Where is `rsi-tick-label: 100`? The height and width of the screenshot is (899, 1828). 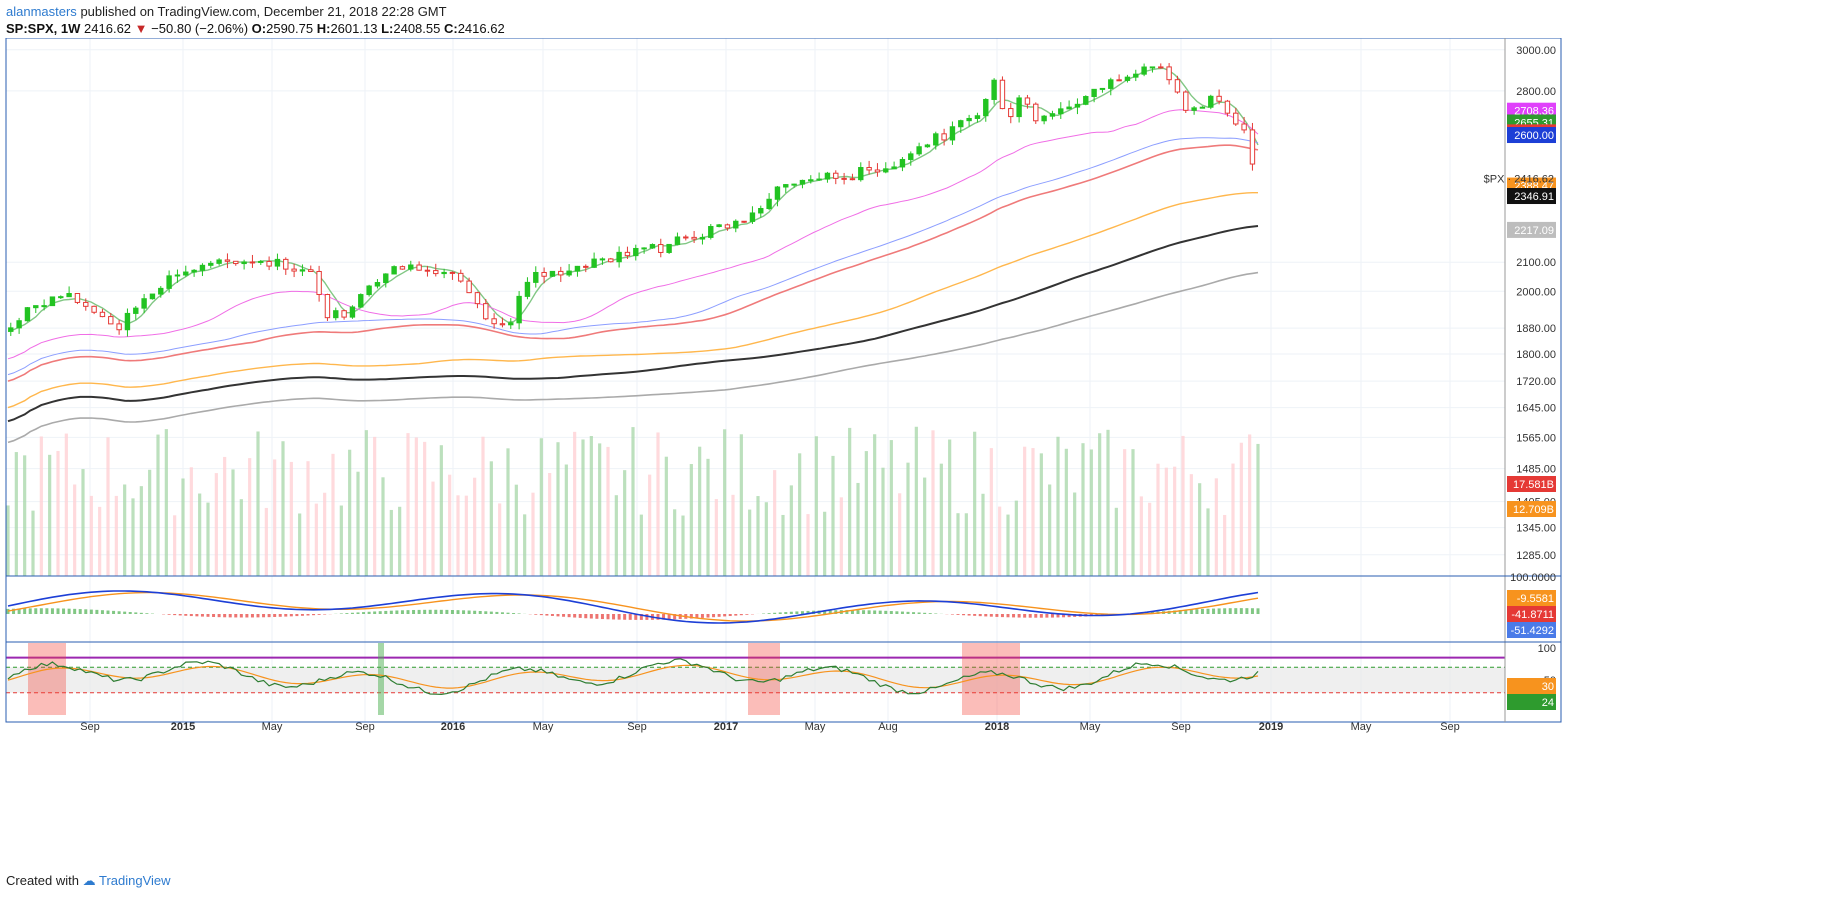
rsi-tick-label: 100 is located at coordinates (1547, 649).